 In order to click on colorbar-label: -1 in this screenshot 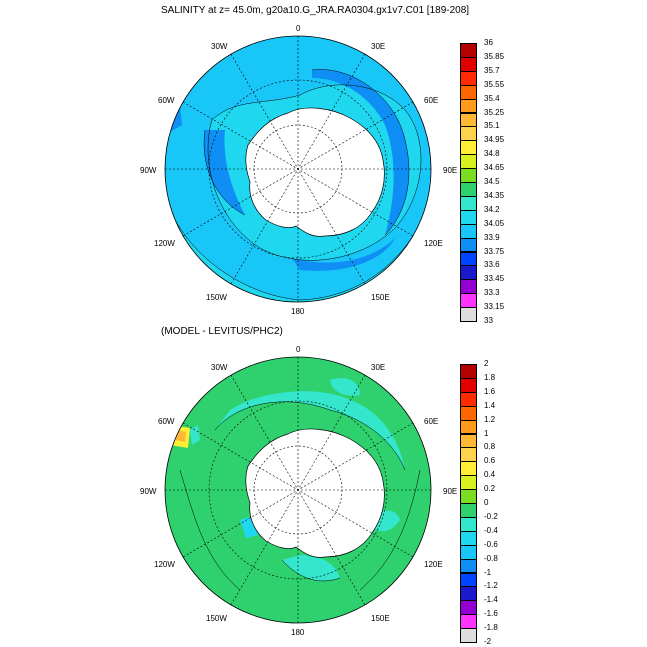, I will do `click(488, 572)`.